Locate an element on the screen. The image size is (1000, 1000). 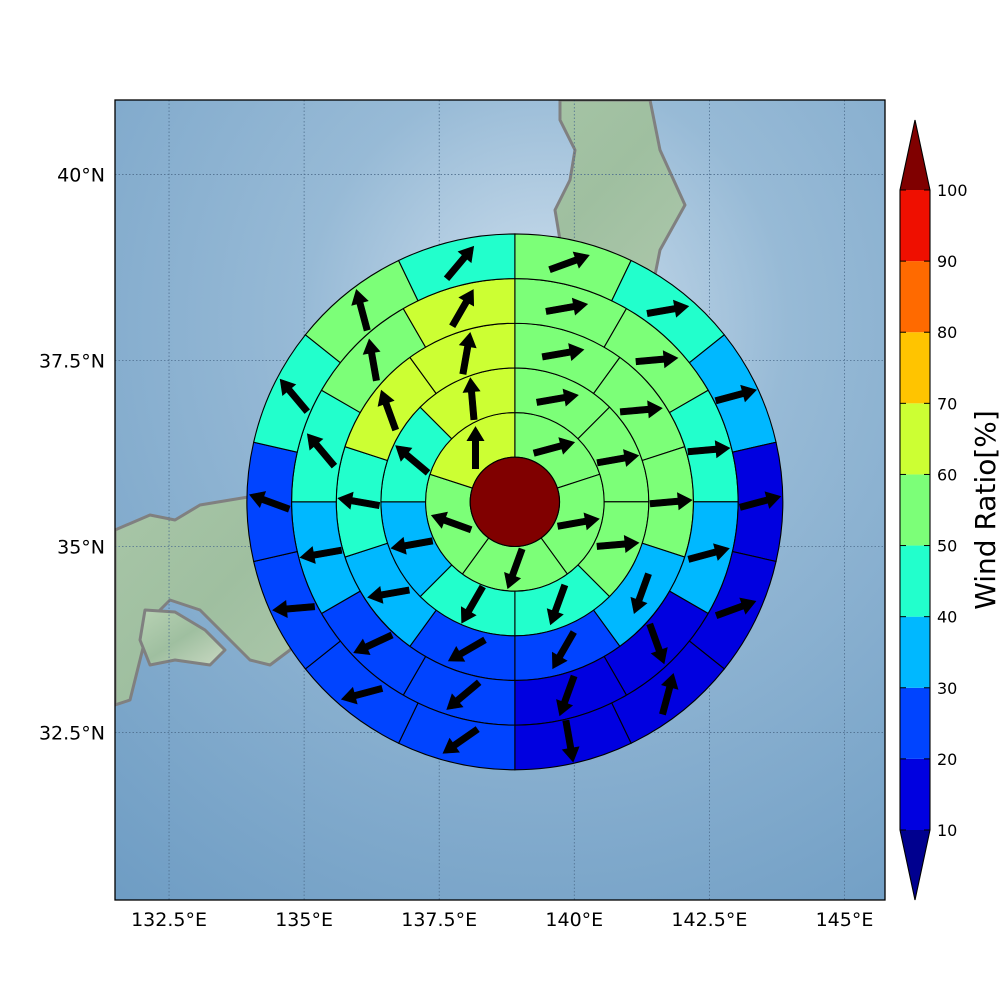
lon-tick-label: 142.5°E is located at coordinates (709, 920).